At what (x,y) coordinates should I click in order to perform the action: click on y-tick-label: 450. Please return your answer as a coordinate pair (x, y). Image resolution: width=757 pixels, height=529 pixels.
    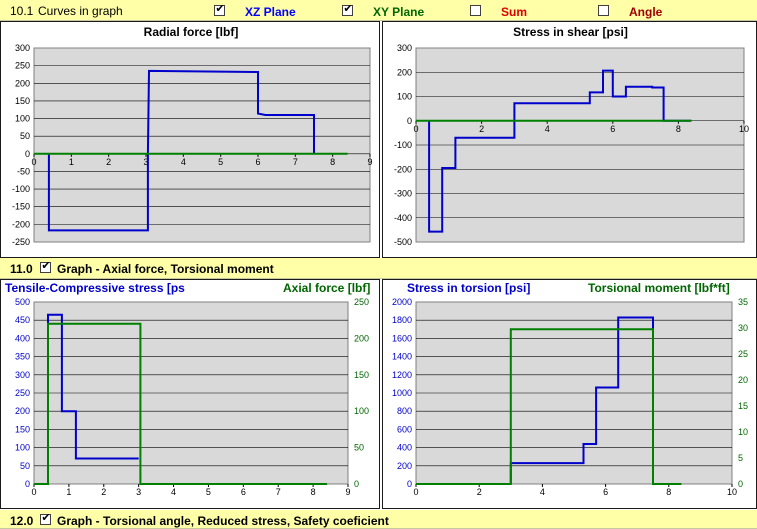
    Looking at the image, I should click on (22, 320).